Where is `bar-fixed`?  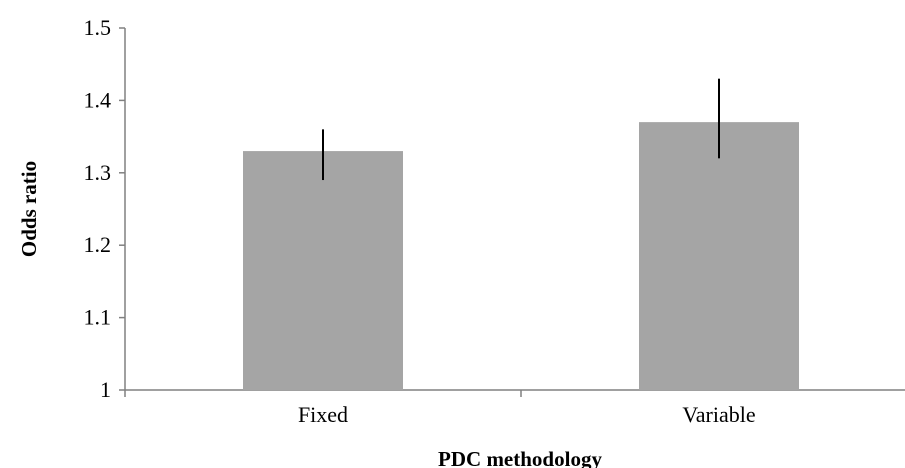 bar-fixed is located at coordinates (323, 270).